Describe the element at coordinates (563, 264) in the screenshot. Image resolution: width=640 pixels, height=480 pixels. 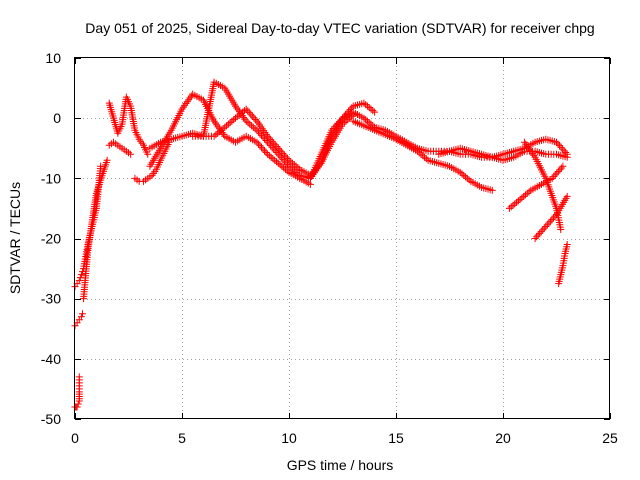
I see `series-end-rise` at that location.